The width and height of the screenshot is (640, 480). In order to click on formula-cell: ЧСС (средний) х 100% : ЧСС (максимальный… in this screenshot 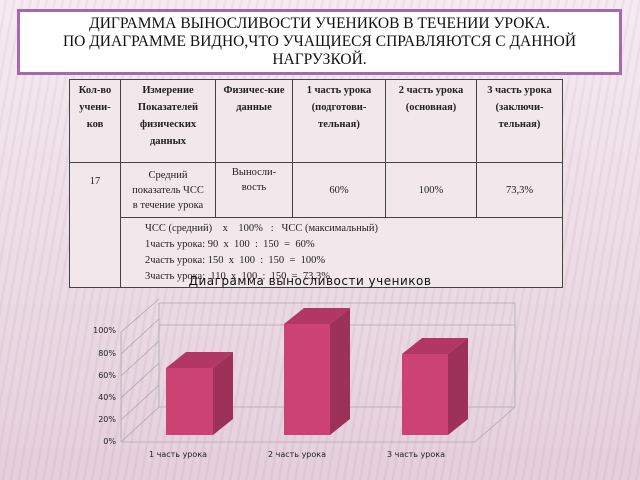, I will do `click(341, 252)`.